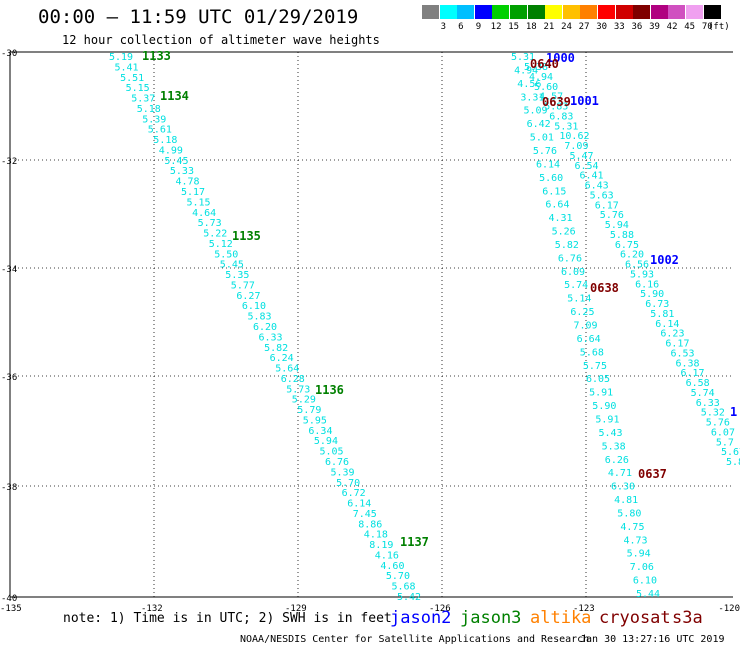 This screenshot has width=740, height=650. Describe the element at coordinates (421, 618) in the screenshot. I see `satellite-name-jason2: jason2` at that location.